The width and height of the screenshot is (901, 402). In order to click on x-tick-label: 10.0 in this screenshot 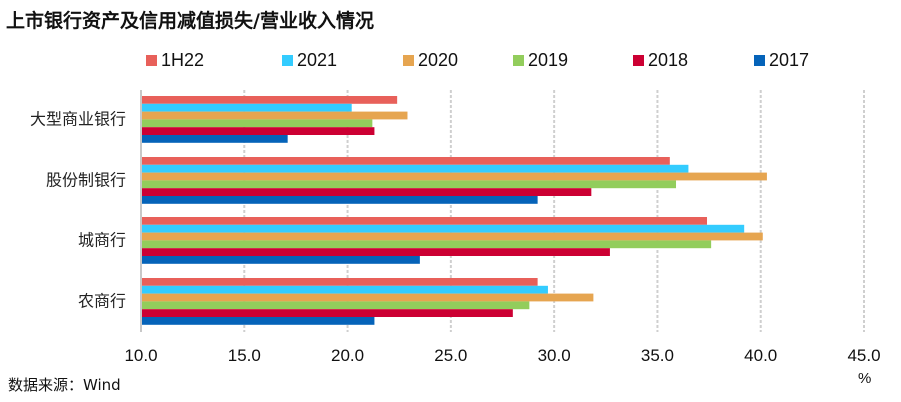, I will do `click(140, 355)`.